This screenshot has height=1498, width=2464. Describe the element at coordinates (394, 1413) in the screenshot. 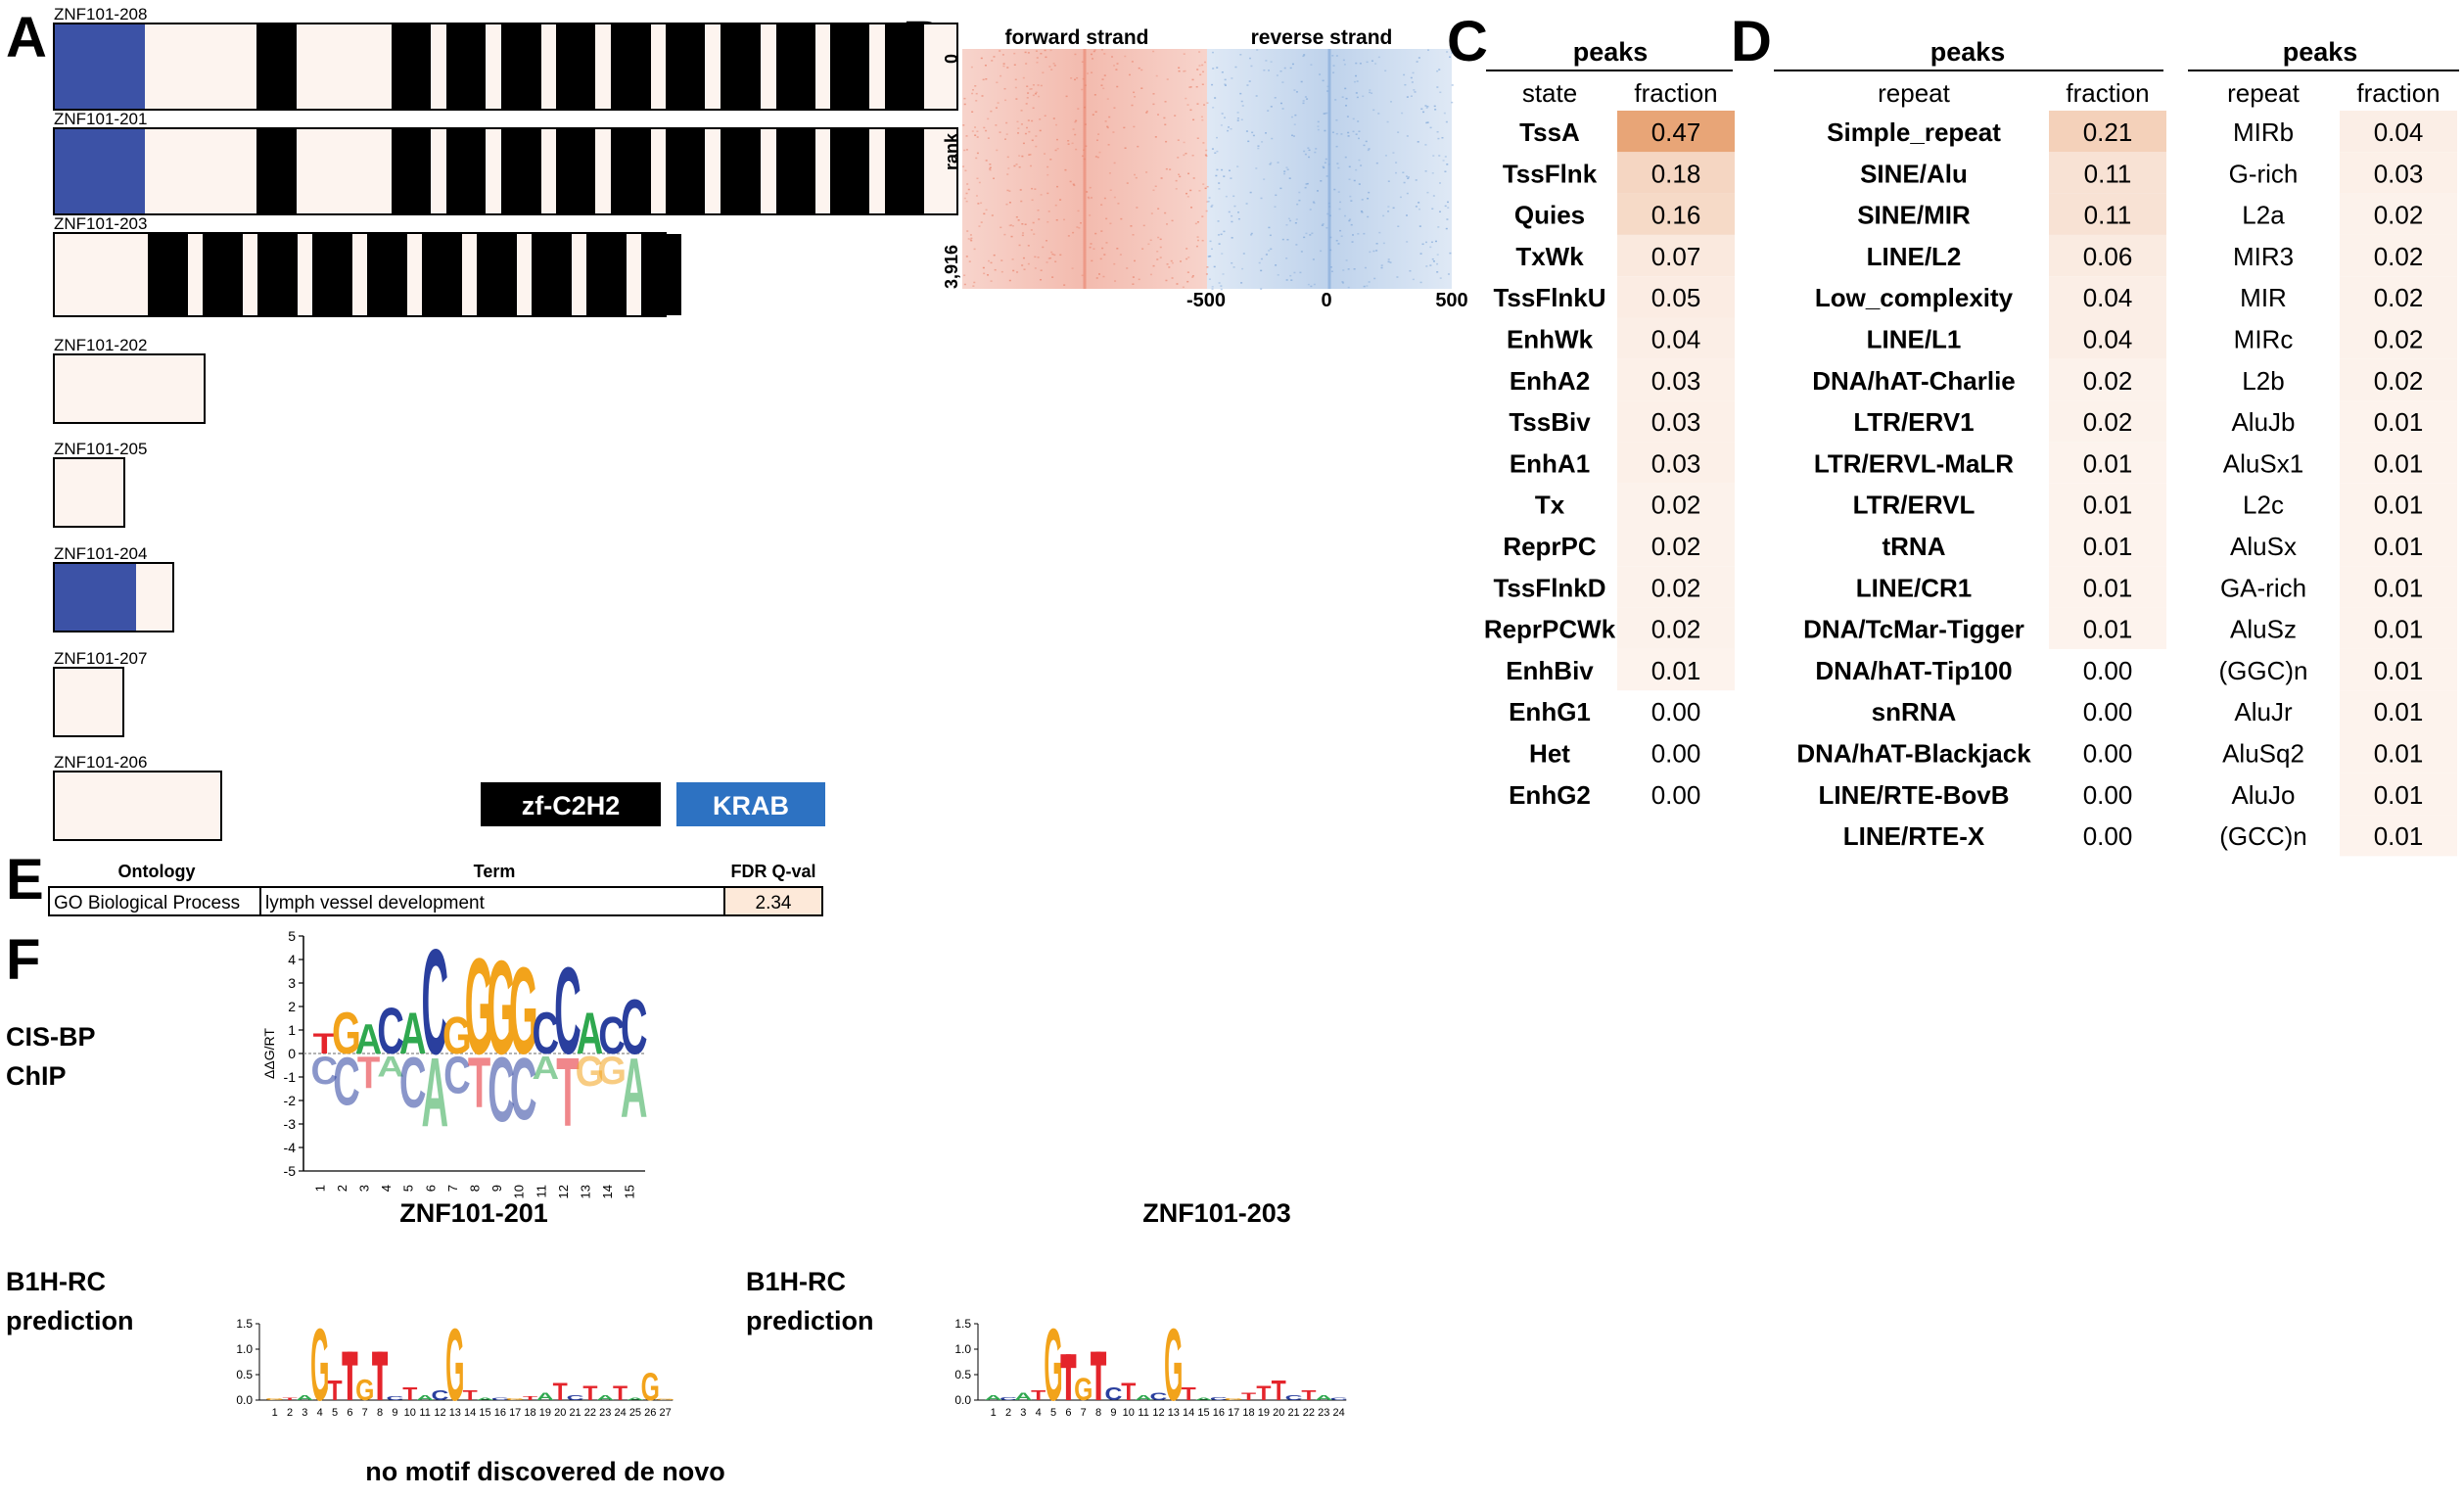

I see `b1h-xtick-label: 9` at that location.